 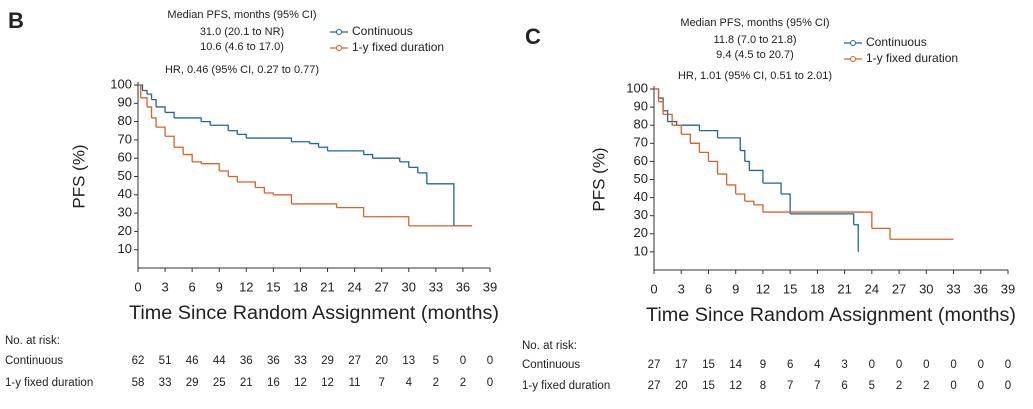 I want to click on y-tick-label: 60, so click(x=641, y=160).